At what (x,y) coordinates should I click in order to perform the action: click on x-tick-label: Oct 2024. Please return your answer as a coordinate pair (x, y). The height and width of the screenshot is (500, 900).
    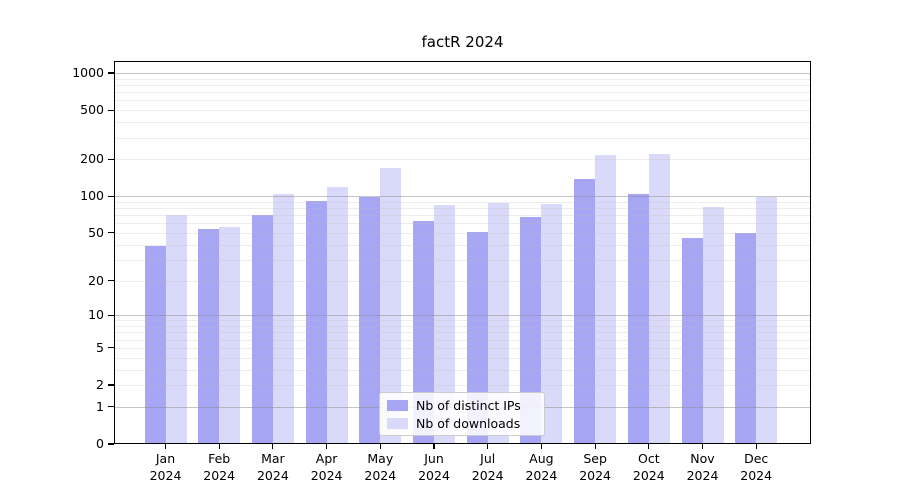
    Looking at the image, I should click on (649, 467).